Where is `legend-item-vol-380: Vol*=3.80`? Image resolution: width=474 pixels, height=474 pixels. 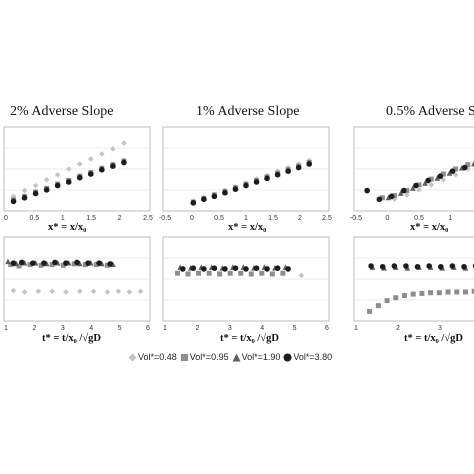 legend-item-vol-380: Vol*=3.80 is located at coordinates (307, 357).